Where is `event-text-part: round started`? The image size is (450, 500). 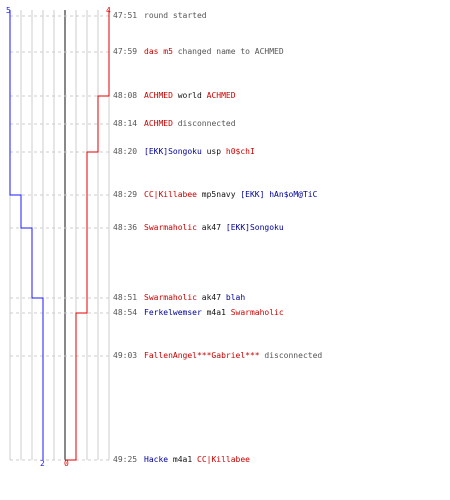
event-text-part: round started is located at coordinates (175, 15).